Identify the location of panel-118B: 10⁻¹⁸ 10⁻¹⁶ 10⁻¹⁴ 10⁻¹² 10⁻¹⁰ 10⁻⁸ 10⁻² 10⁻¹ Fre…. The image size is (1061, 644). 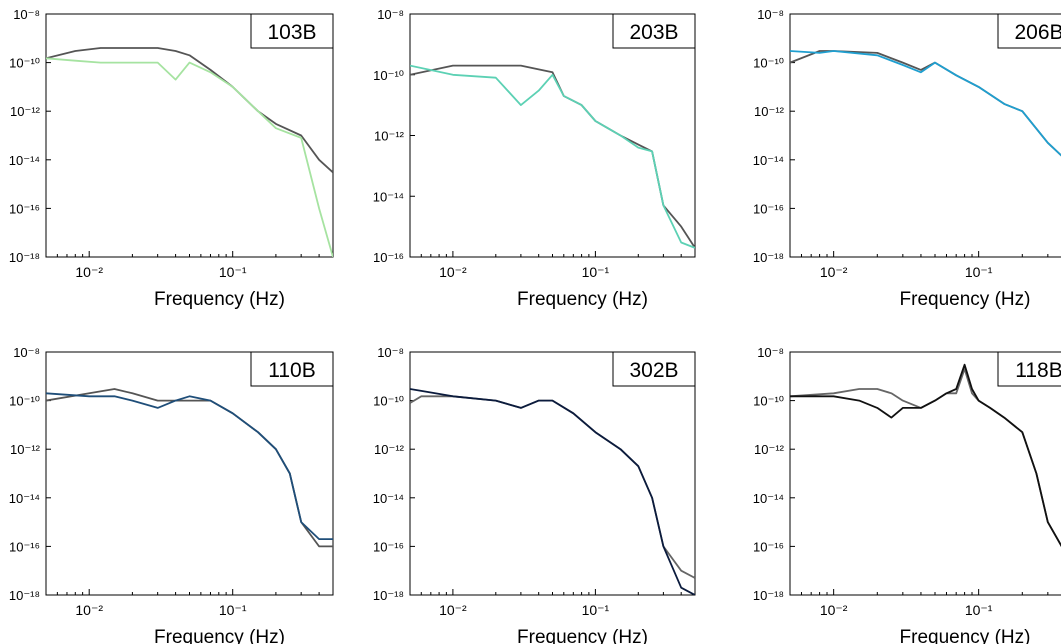
(907, 494).